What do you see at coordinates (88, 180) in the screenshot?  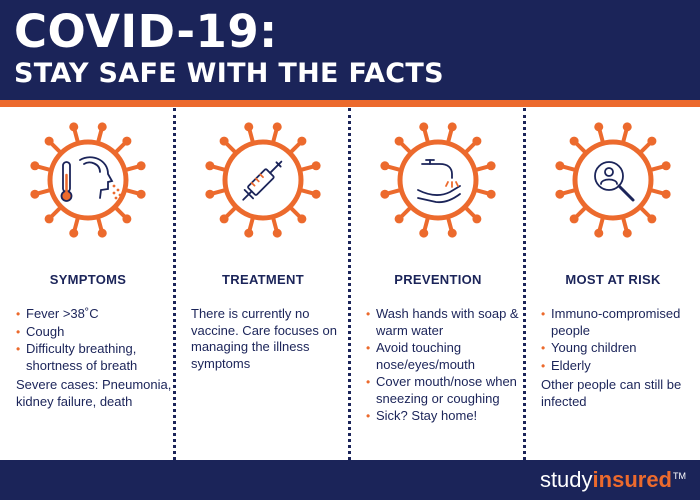 I see `thermometer-fever-icon` at bounding box center [88, 180].